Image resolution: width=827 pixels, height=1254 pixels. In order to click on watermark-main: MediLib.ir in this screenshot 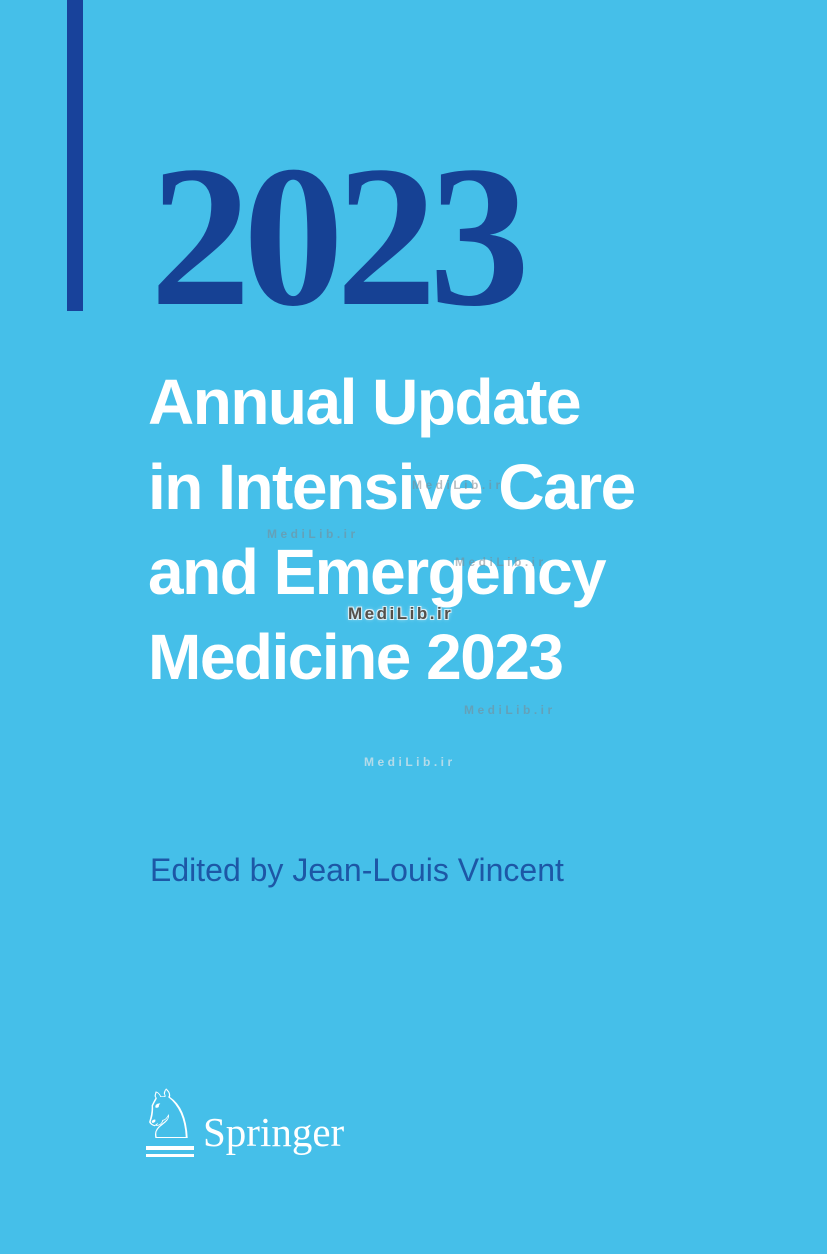, I will do `click(401, 613)`.